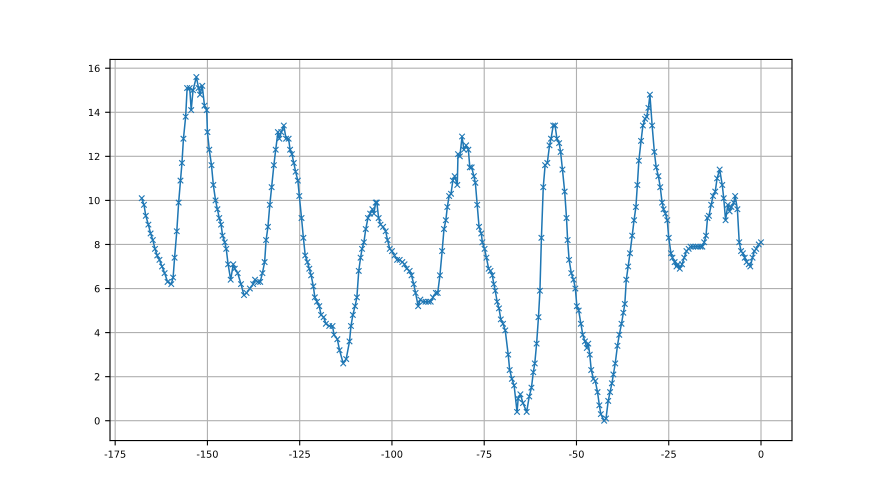 The width and height of the screenshot is (880, 495). What do you see at coordinates (115, 454) in the screenshot?
I see `x-tick-label: -175` at bounding box center [115, 454].